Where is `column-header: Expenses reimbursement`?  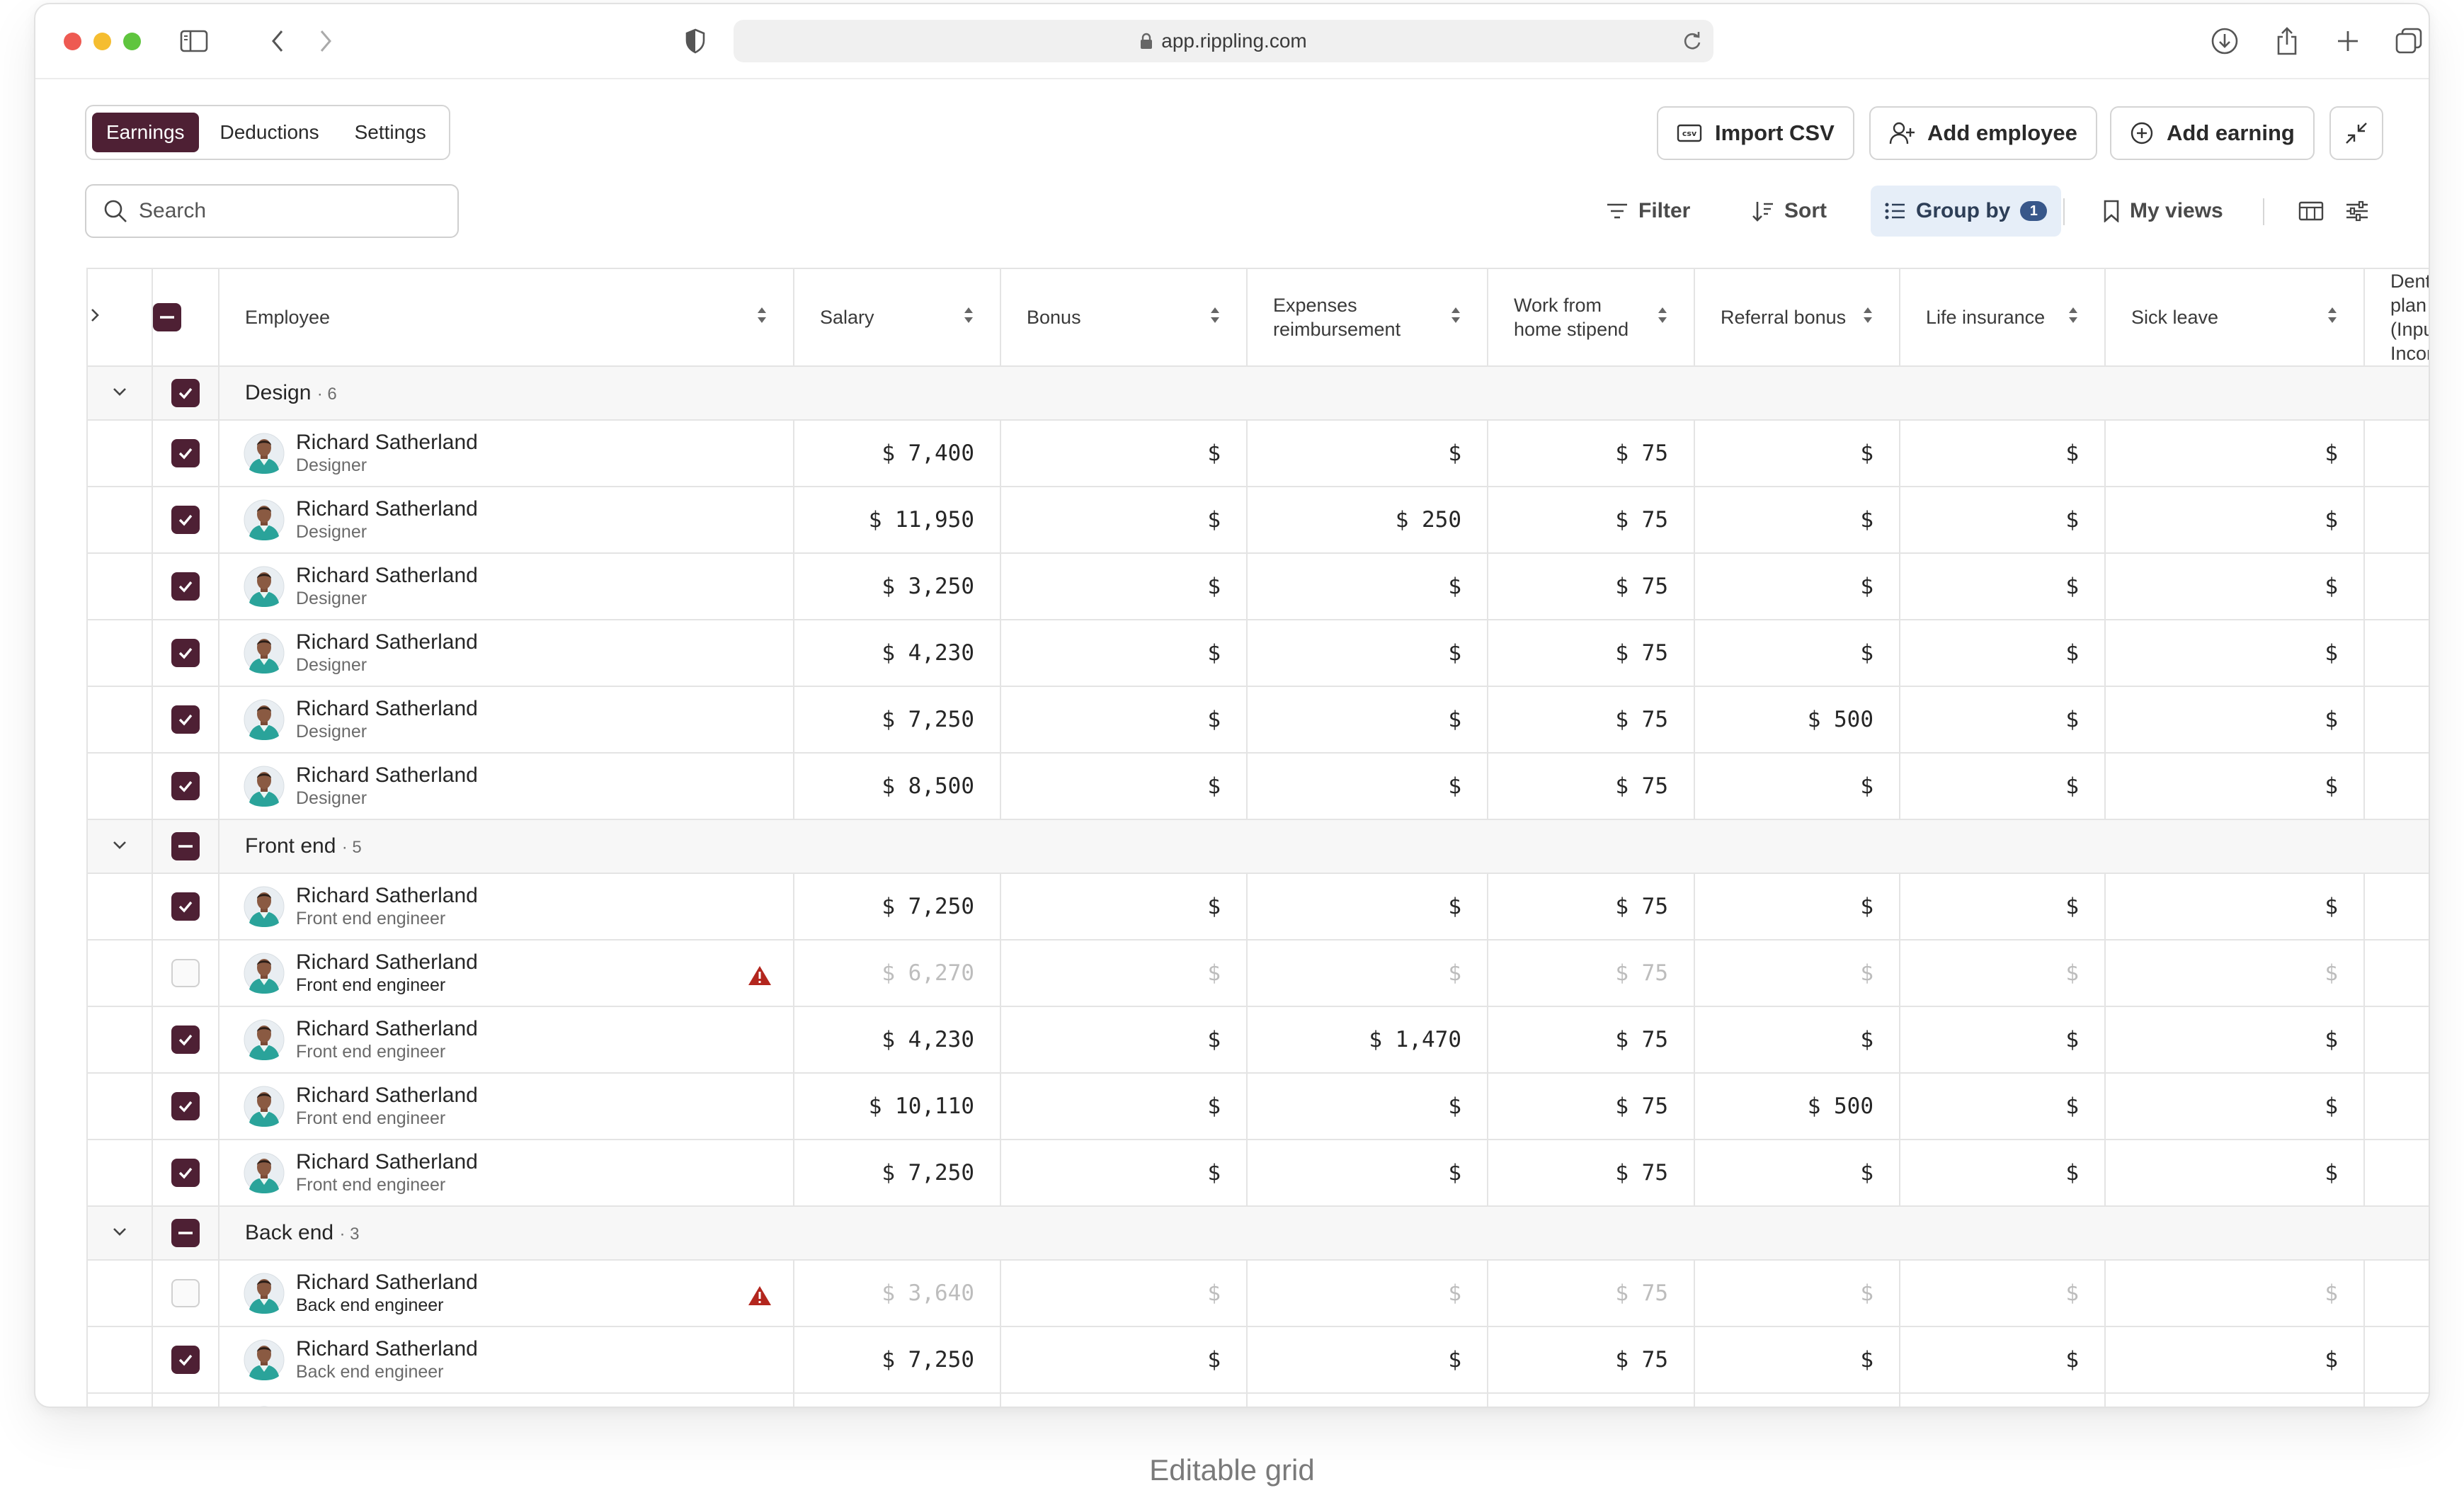 column-header: Expenses reimbursement is located at coordinates (1368, 317).